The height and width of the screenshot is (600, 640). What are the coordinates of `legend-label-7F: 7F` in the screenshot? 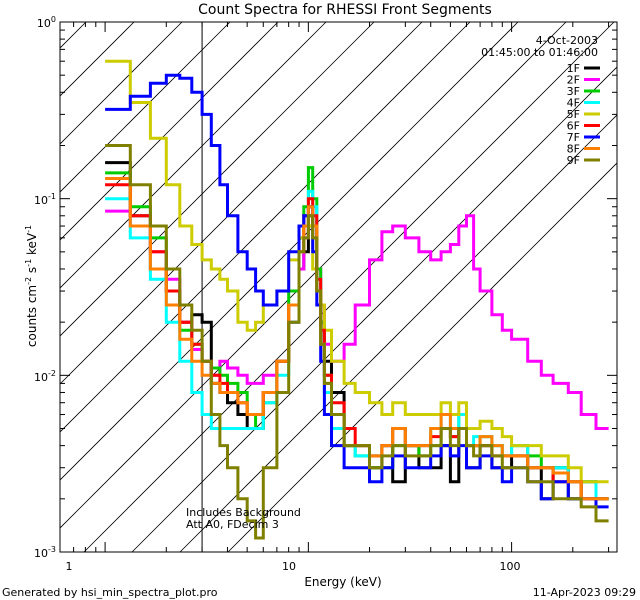 It's located at (573, 137).